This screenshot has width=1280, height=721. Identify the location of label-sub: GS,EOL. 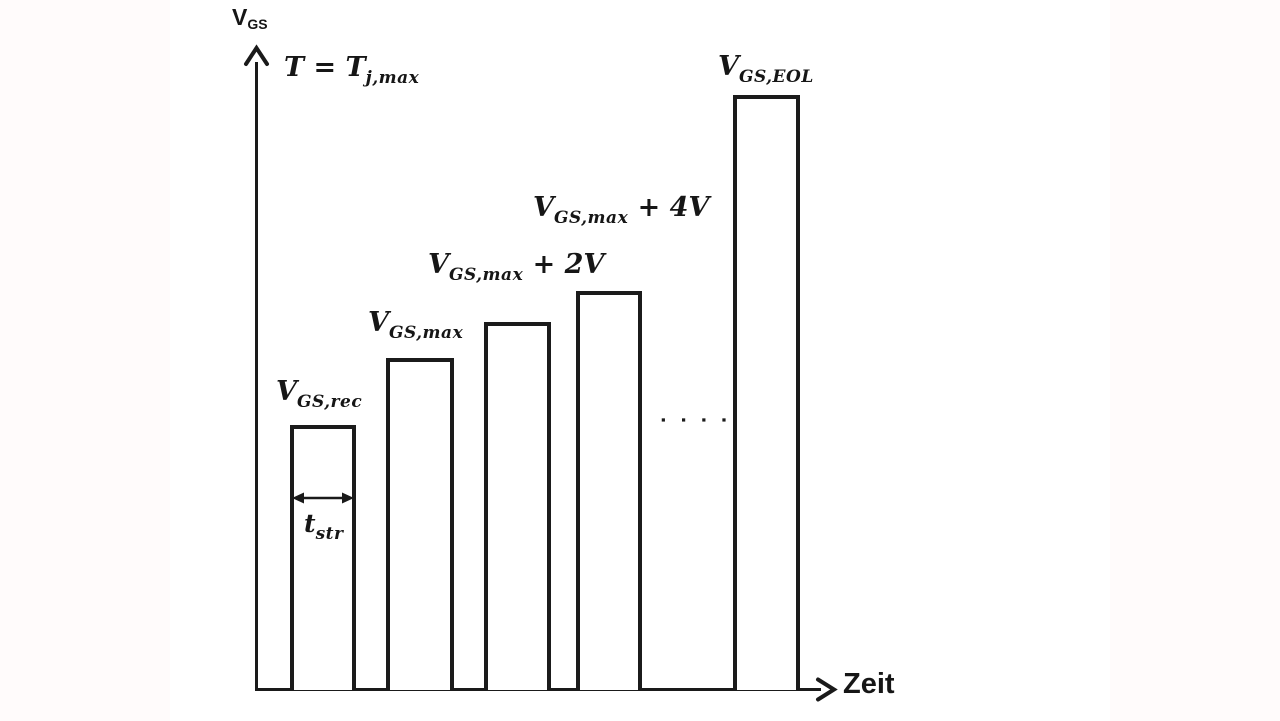
(776, 77).